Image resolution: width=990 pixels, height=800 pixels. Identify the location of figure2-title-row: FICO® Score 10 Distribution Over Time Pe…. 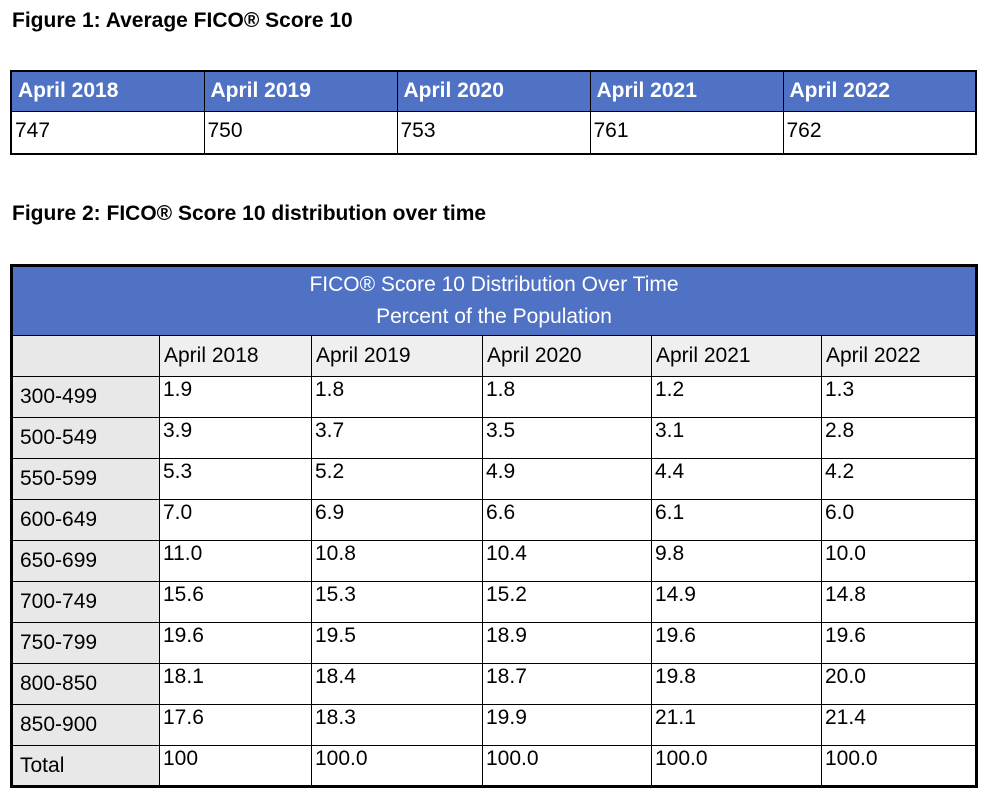
(494, 300).